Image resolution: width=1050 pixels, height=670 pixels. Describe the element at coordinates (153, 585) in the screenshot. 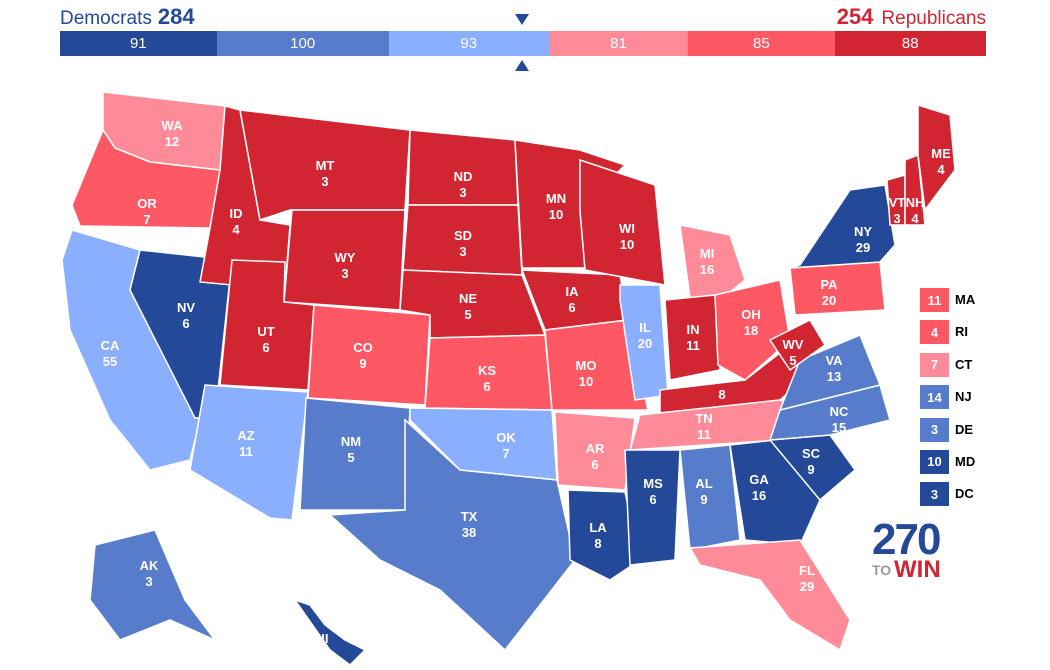

I see `state-ak` at that location.